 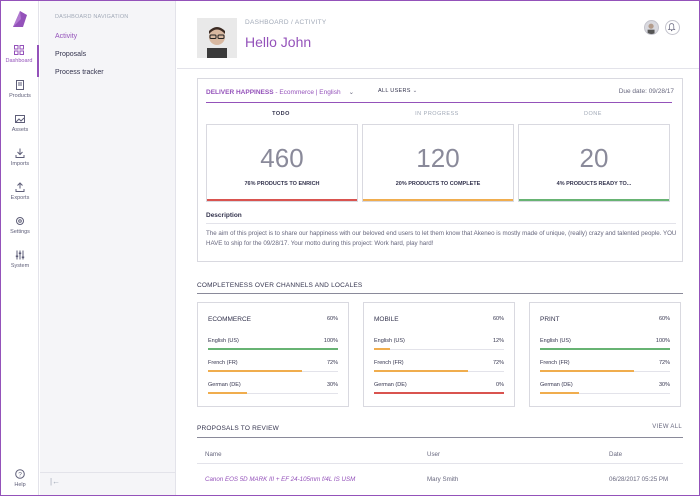 I want to click on project-name: DELIVER HAPPINESS, so click(x=240, y=92).